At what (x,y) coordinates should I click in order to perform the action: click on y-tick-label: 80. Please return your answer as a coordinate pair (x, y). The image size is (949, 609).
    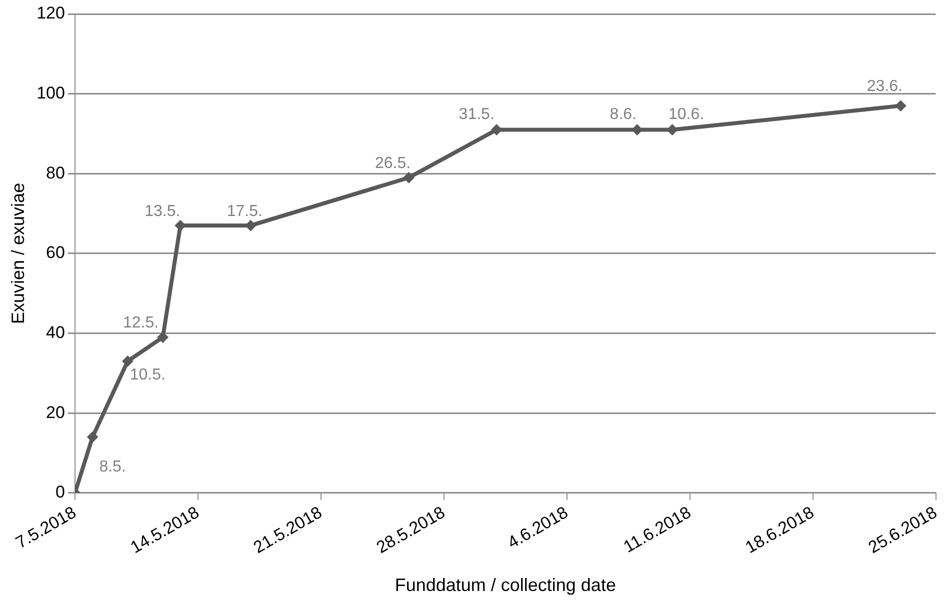
    Looking at the image, I should click on (55, 172).